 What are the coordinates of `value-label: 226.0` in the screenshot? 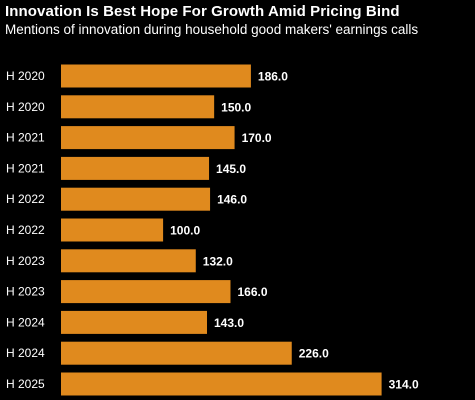 It's located at (314, 354).